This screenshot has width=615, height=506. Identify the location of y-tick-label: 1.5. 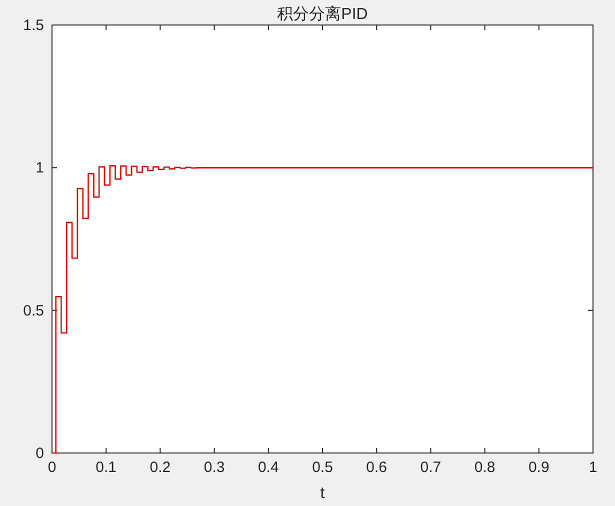
(33, 25).